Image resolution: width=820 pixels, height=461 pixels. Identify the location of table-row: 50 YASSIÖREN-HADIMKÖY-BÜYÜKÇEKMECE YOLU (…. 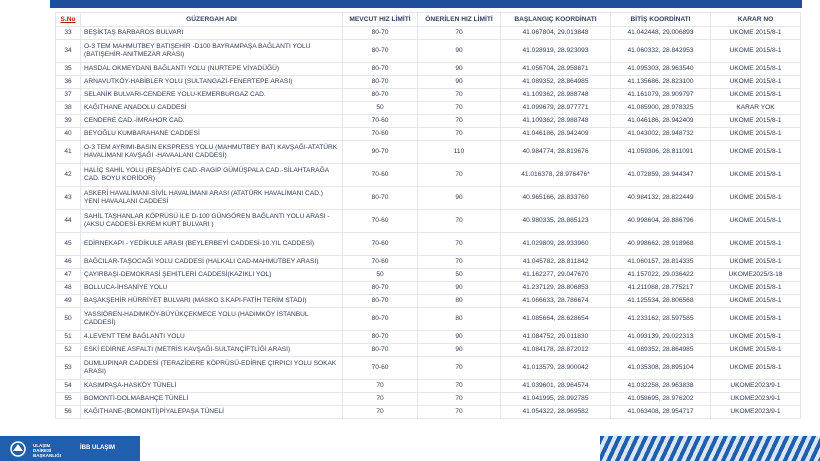
(428, 319).